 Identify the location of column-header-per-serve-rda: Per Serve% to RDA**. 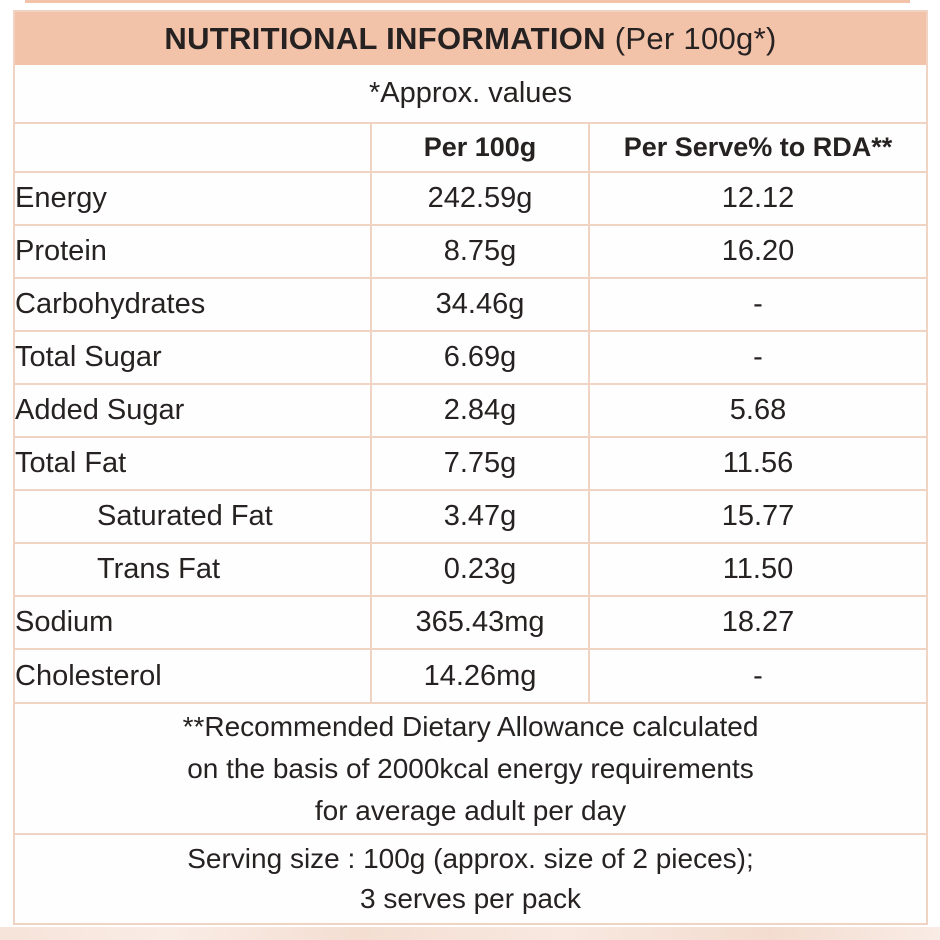
(757, 148).